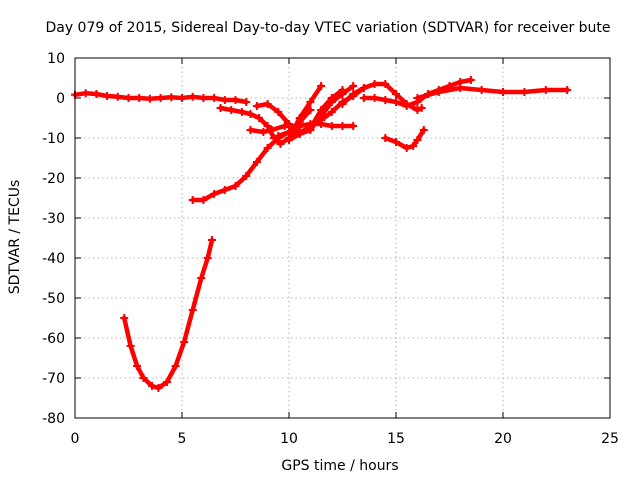 The width and height of the screenshot is (640, 480). Describe the element at coordinates (289, 439) in the screenshot. I see `x-tick-label: 10` at that location.